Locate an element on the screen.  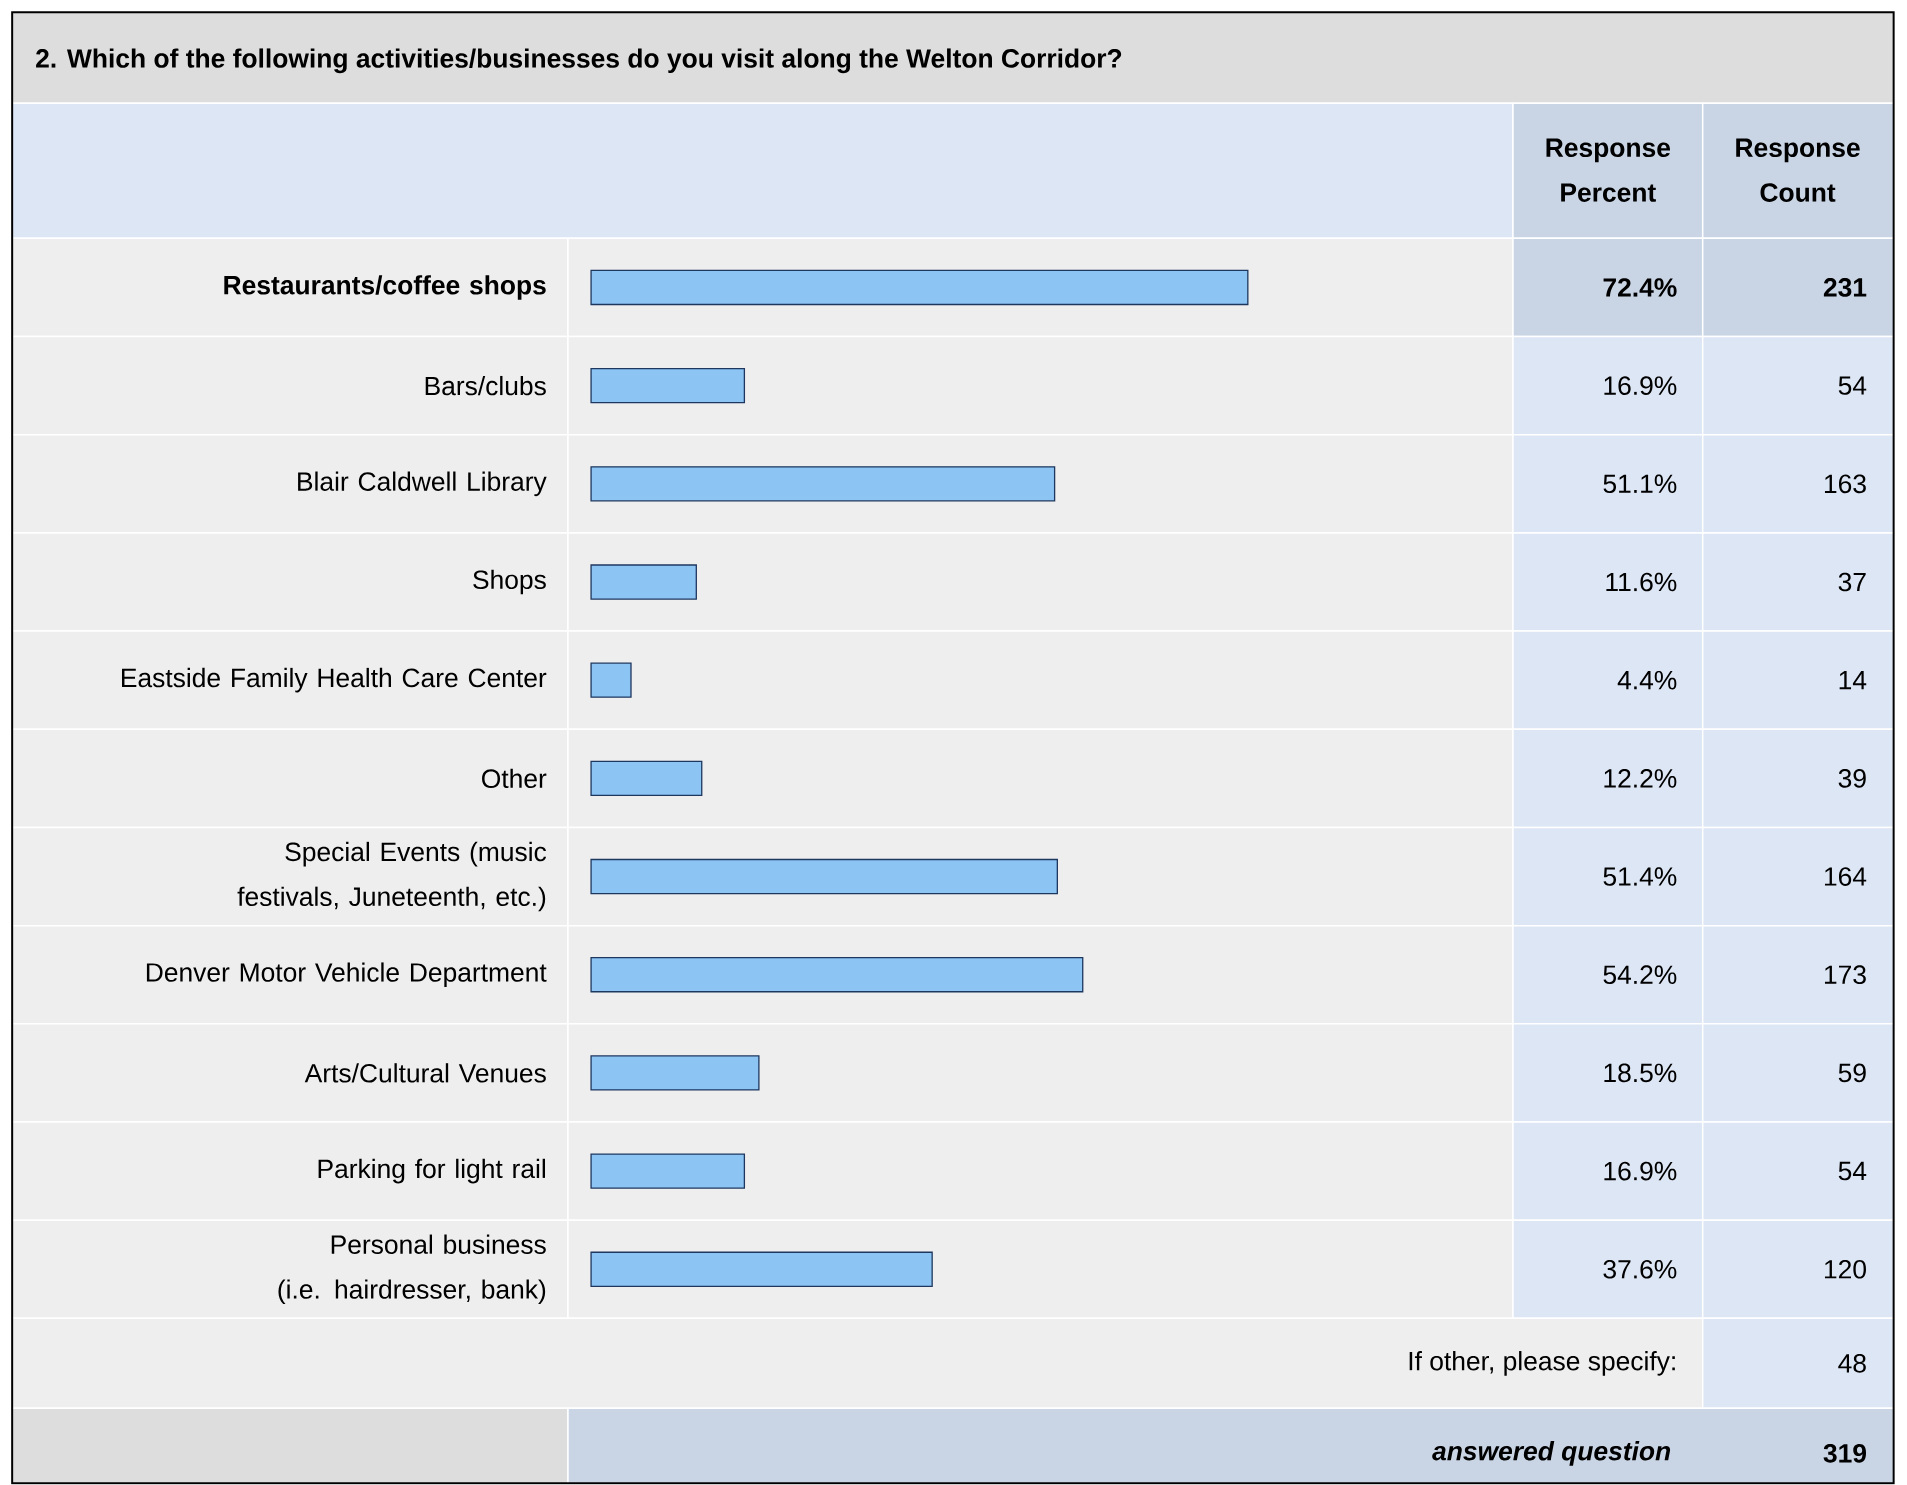
data-label: 12.2% is located at coordinates (1640, 778).